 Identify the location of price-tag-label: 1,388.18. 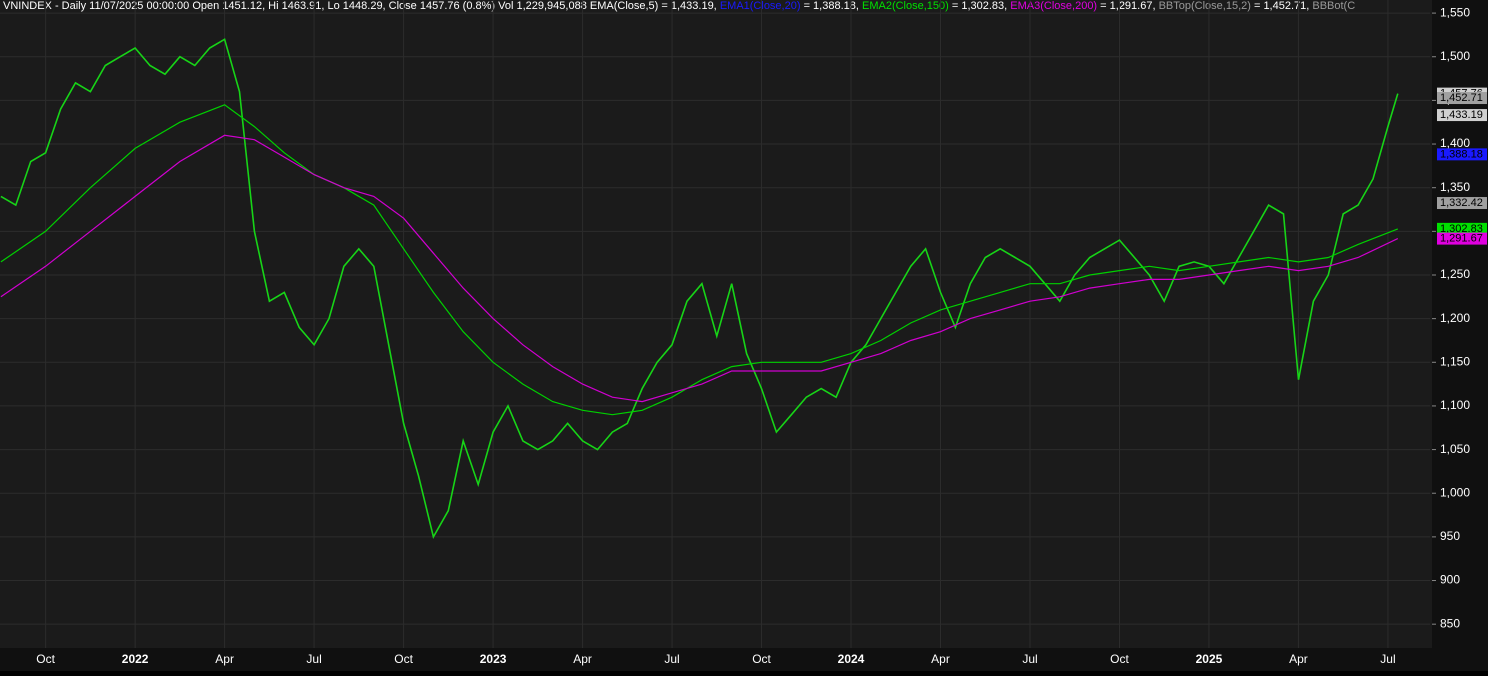
(1461, 154).